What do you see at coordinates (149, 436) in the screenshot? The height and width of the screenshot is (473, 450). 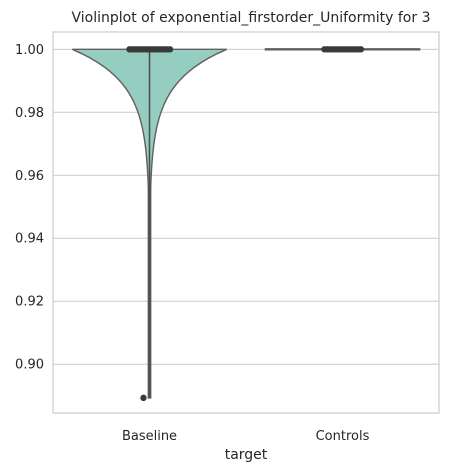 I see `x-tick-label: Baseline` at bounding box center [149, 436].